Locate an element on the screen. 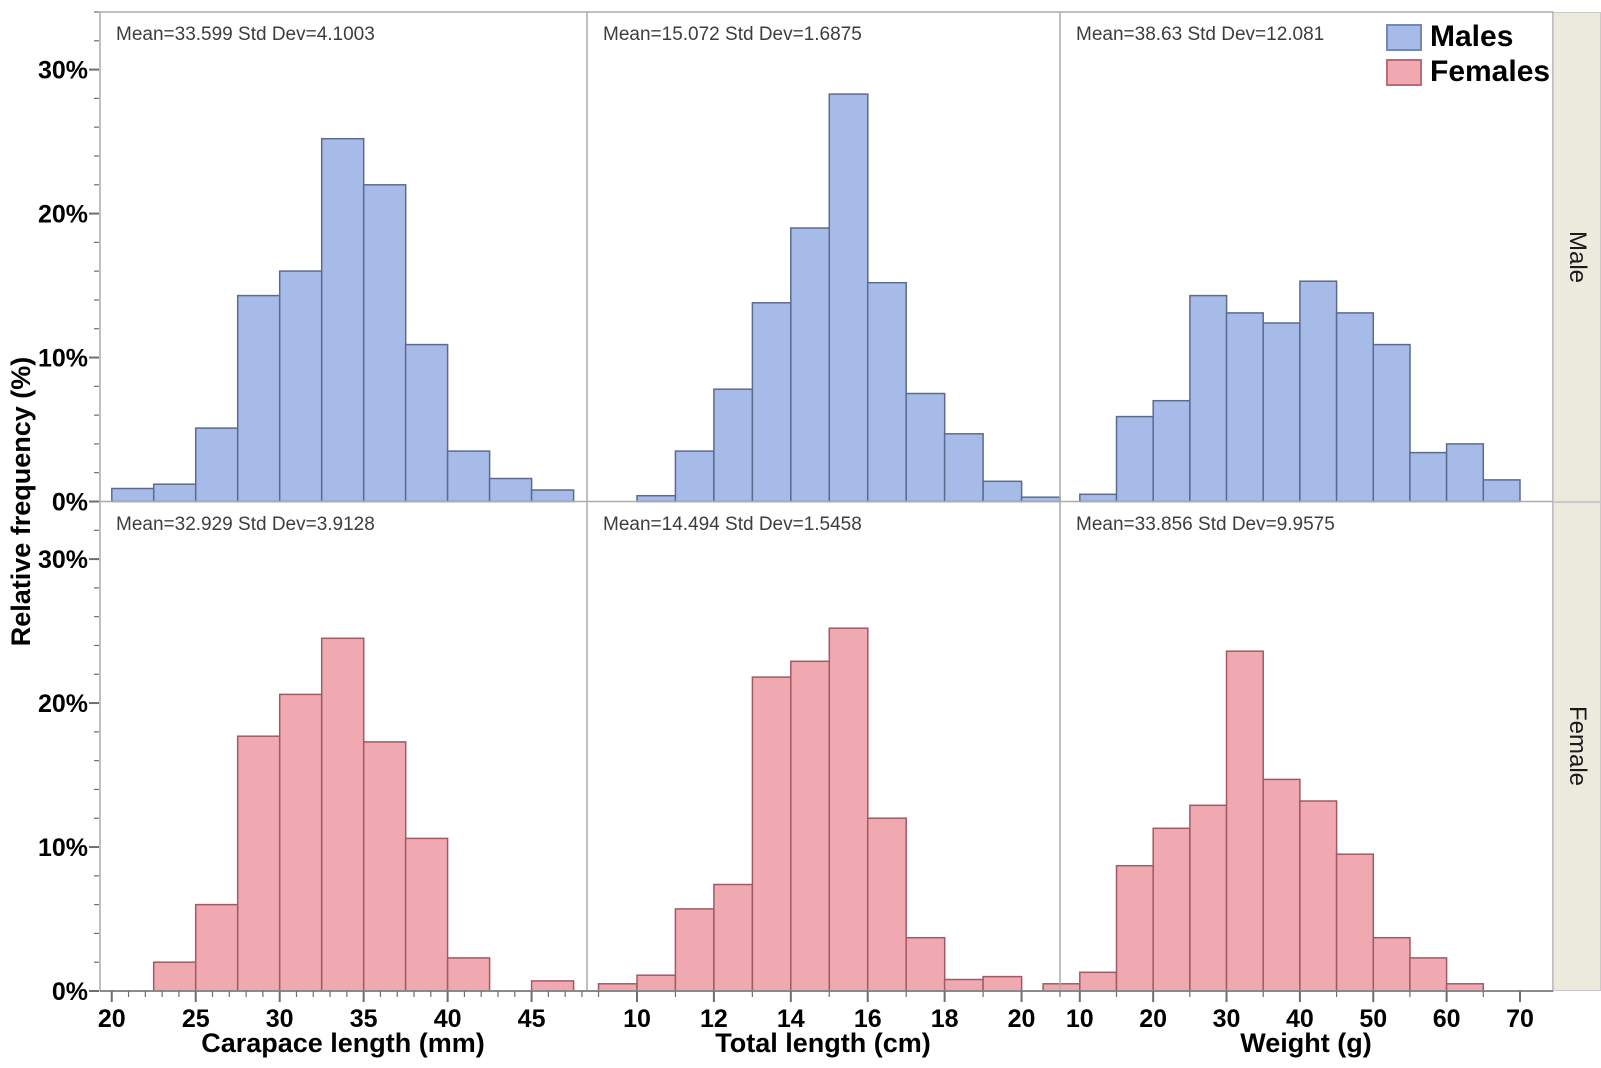 The width and height of the screenshot is (1601, 1068). row-strip-female: Female is located at coordinates (1577, 746).